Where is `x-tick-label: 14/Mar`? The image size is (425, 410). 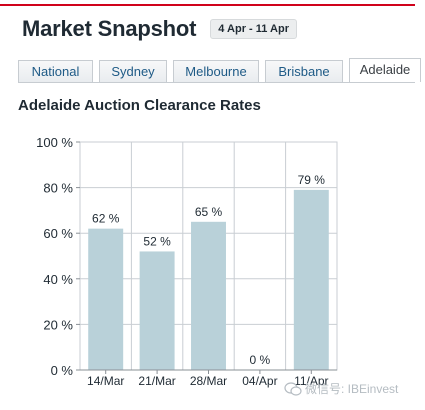 x-tick-label: 14/Mar is located at coordinates (105, 381).